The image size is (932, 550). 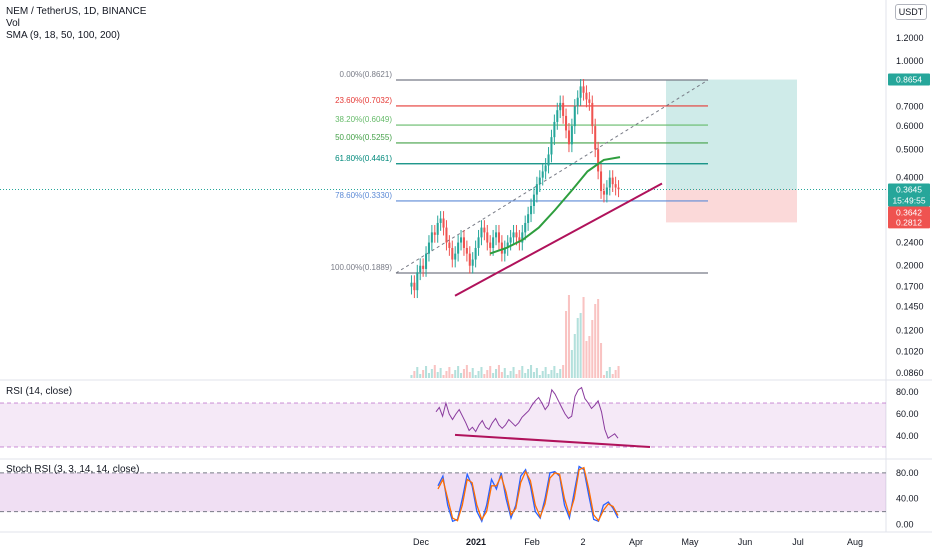 What do you see at coordinates (909, 222) in the screenshot?
I see `price-badge-label: 0.2812` at bounding box center [909, 222].